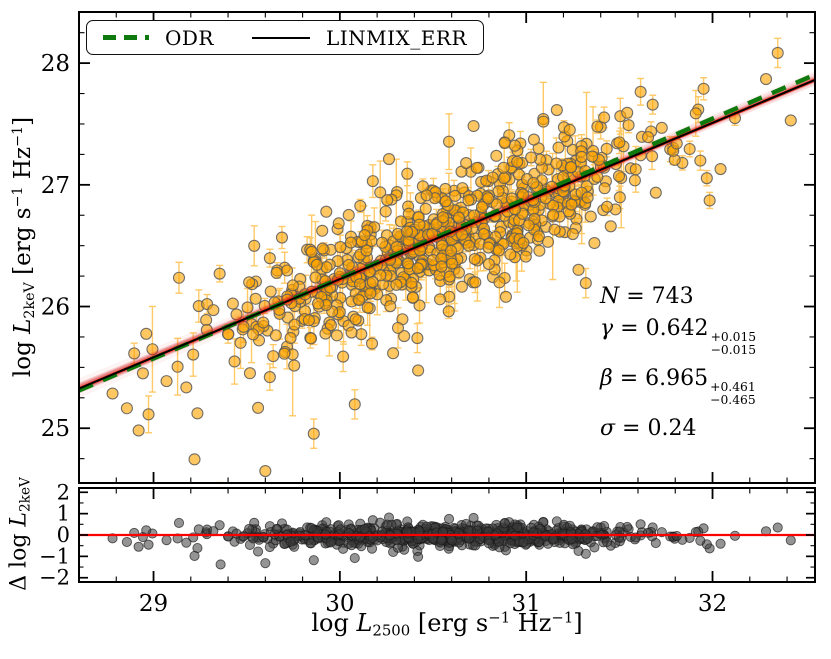 The width and height of the screenshot is (831, 659). I want to click on svg-text: 28, so click(55, 64).